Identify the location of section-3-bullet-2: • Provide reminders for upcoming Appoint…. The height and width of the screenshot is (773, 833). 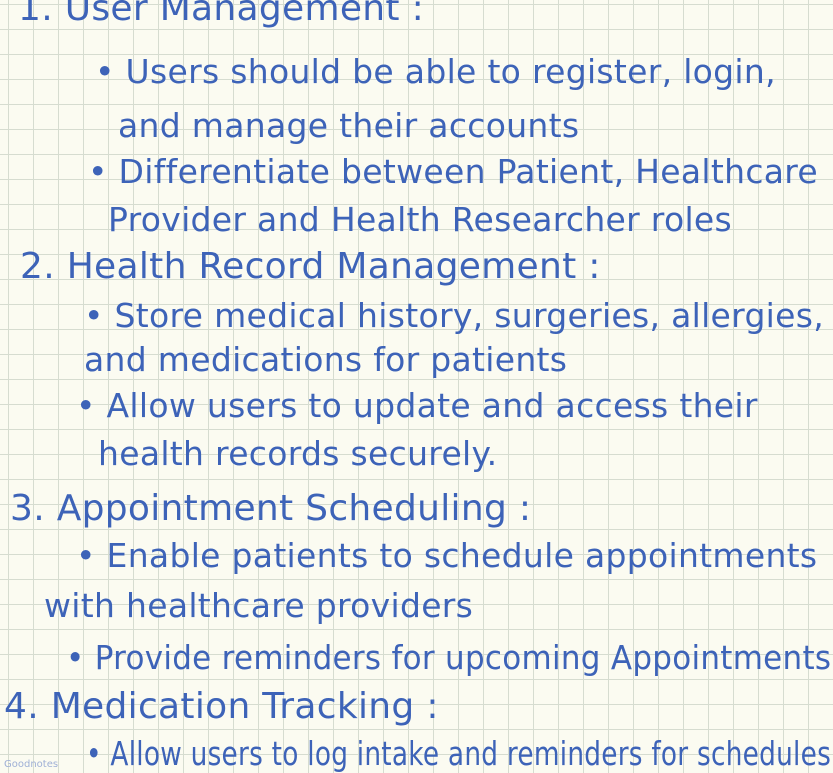
(449, 657).